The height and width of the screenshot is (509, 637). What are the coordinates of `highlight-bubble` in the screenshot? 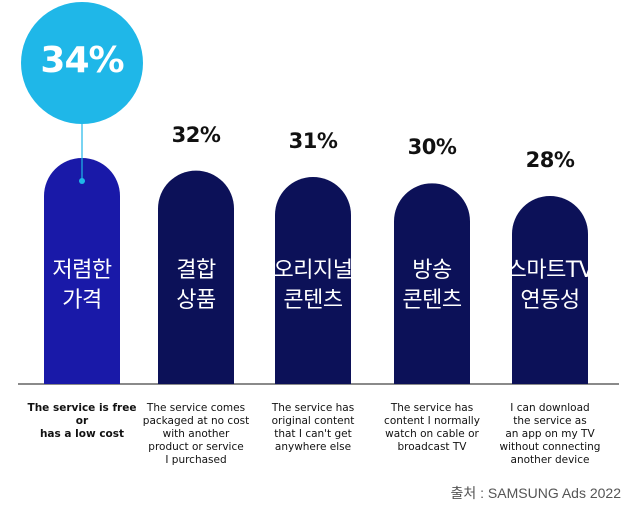 It's located at (82, 63).